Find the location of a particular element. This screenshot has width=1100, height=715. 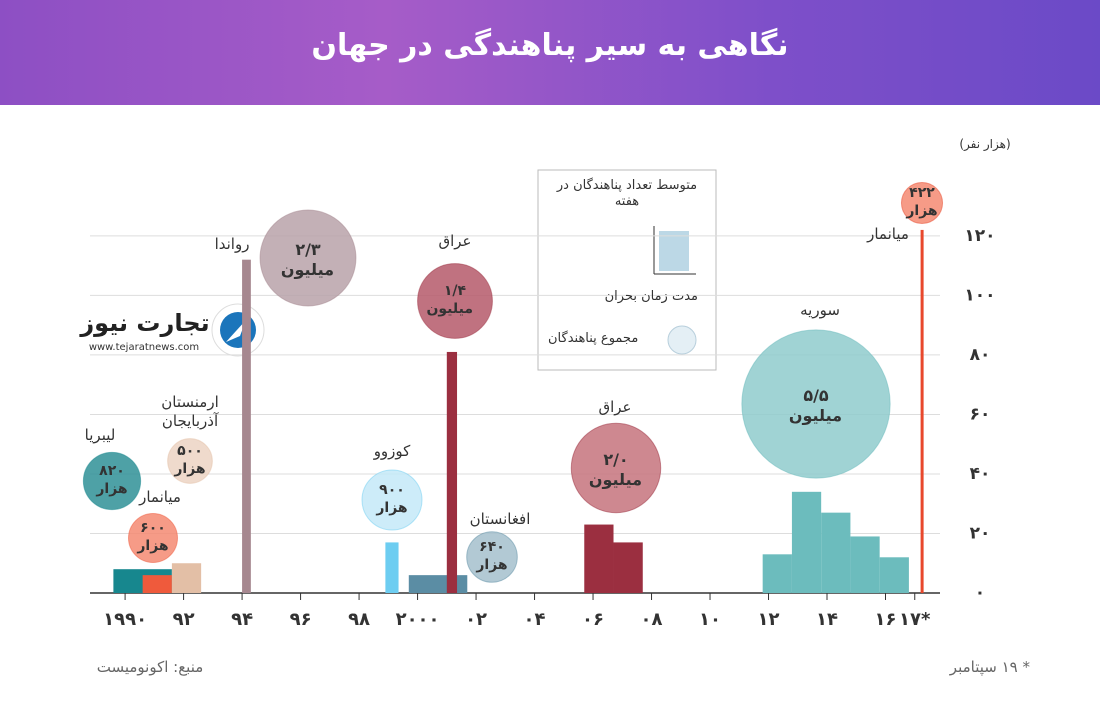

y-axis-label: (هزار نفر) is located at coordinates (985, 144).